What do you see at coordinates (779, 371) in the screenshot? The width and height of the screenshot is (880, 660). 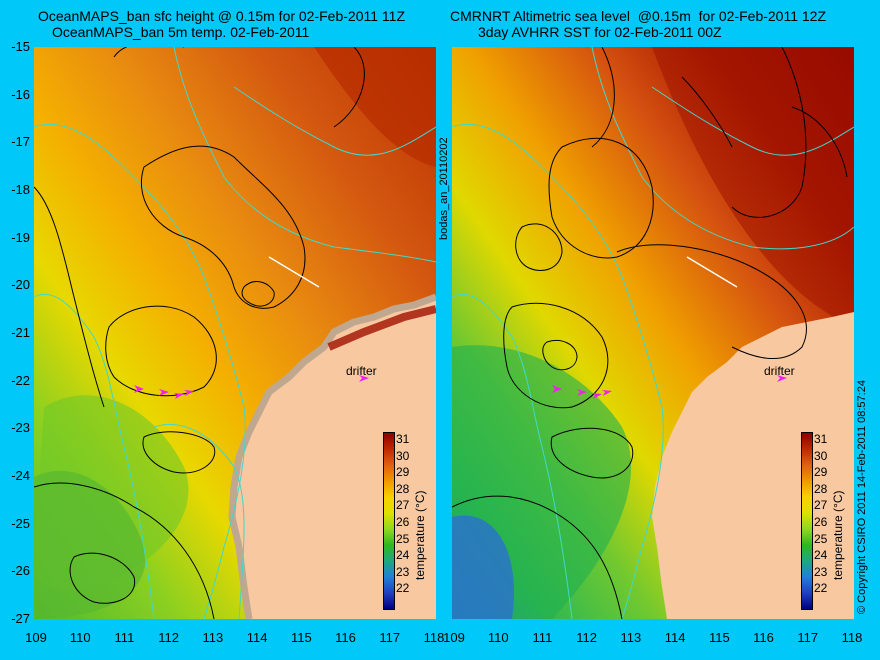 I see `right-drifter-label: drifter` at bounding box center [779, 371].